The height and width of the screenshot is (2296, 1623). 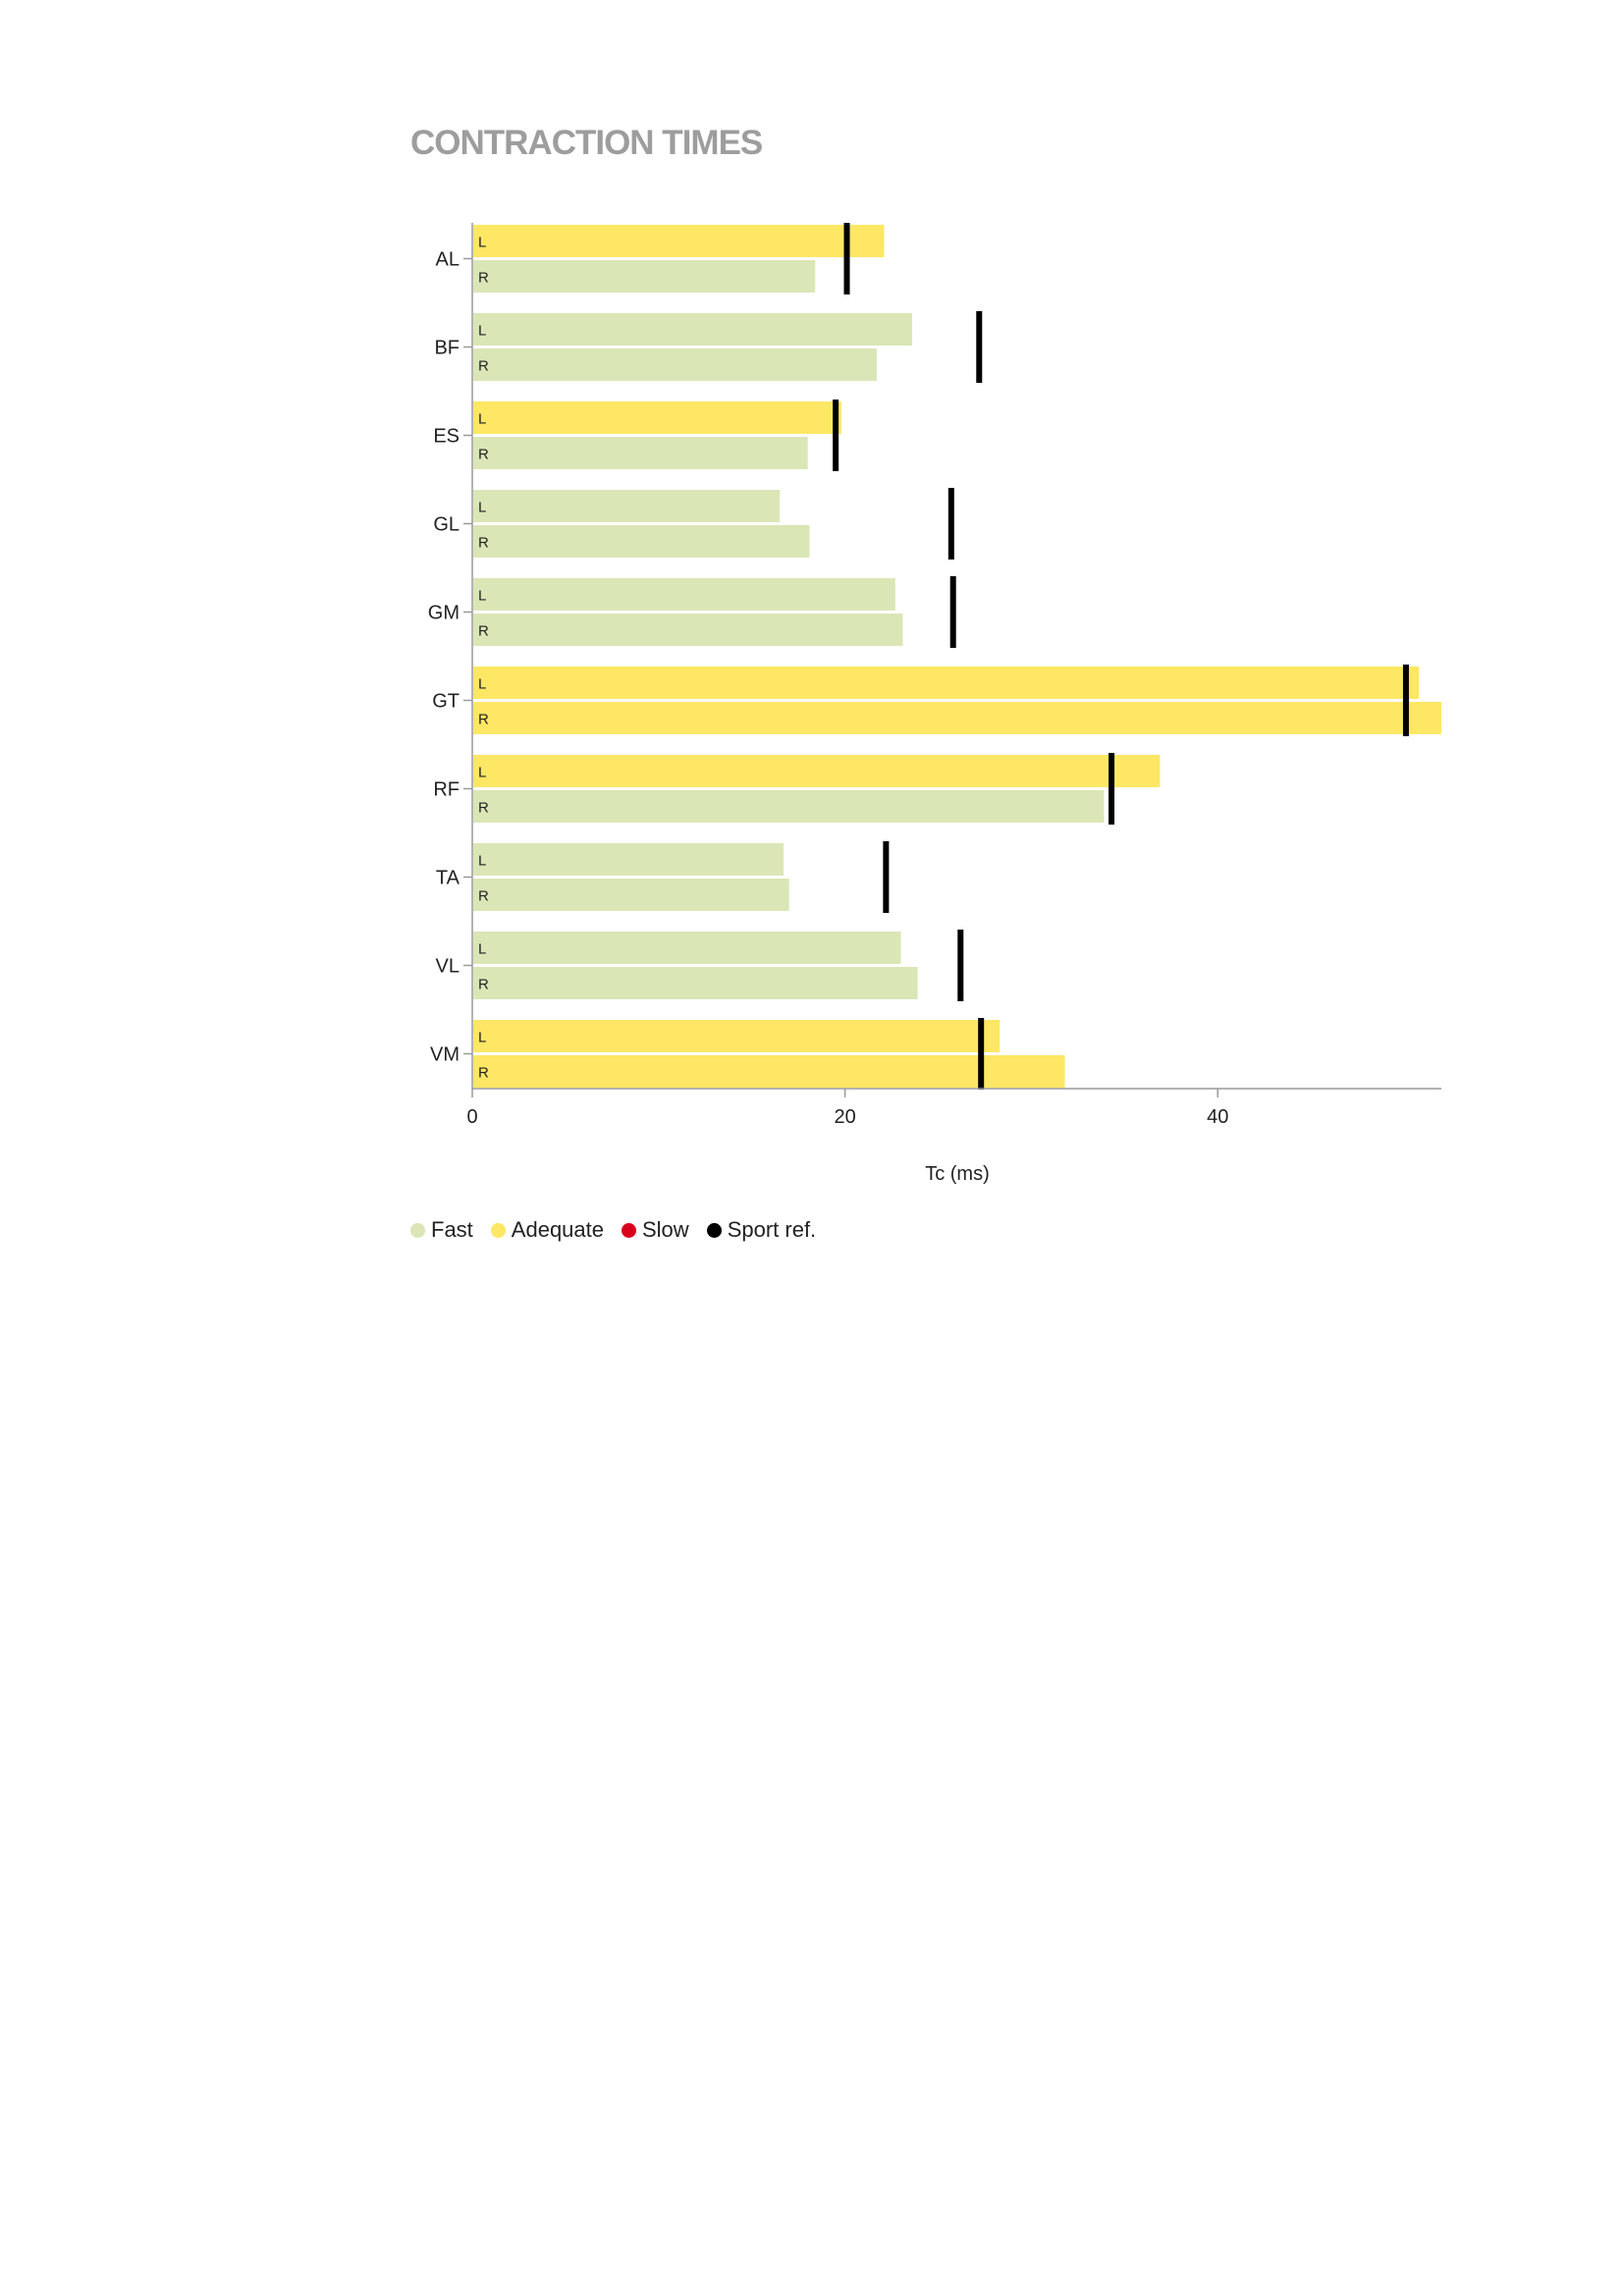 What do you see at coordinates (483, 720) in the screenshot?
I see `side-label-gt-r: R` at bounding box center [483, 720].